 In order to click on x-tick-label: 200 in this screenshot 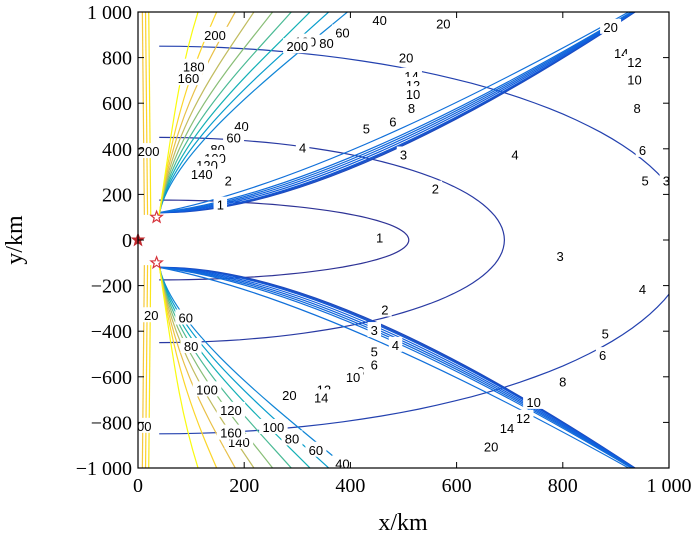, I will do `click(244, 486)`.